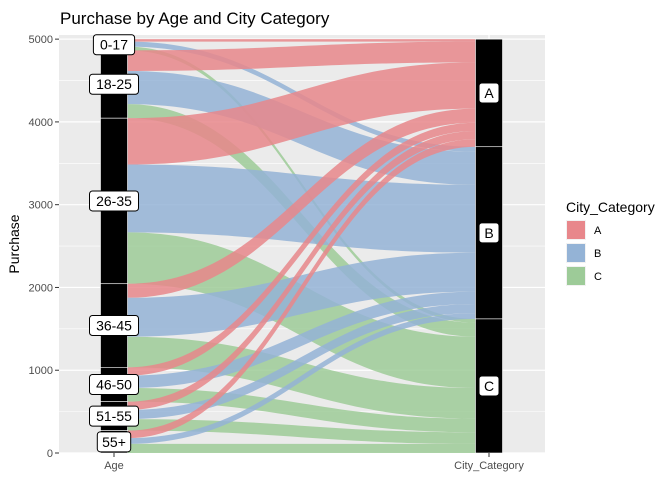 The width and height of the screenshot is (672, 480). Describe the element at coordinates (489, 466) in the screenshot. I see `x-tick-label: City_Category` at that location.